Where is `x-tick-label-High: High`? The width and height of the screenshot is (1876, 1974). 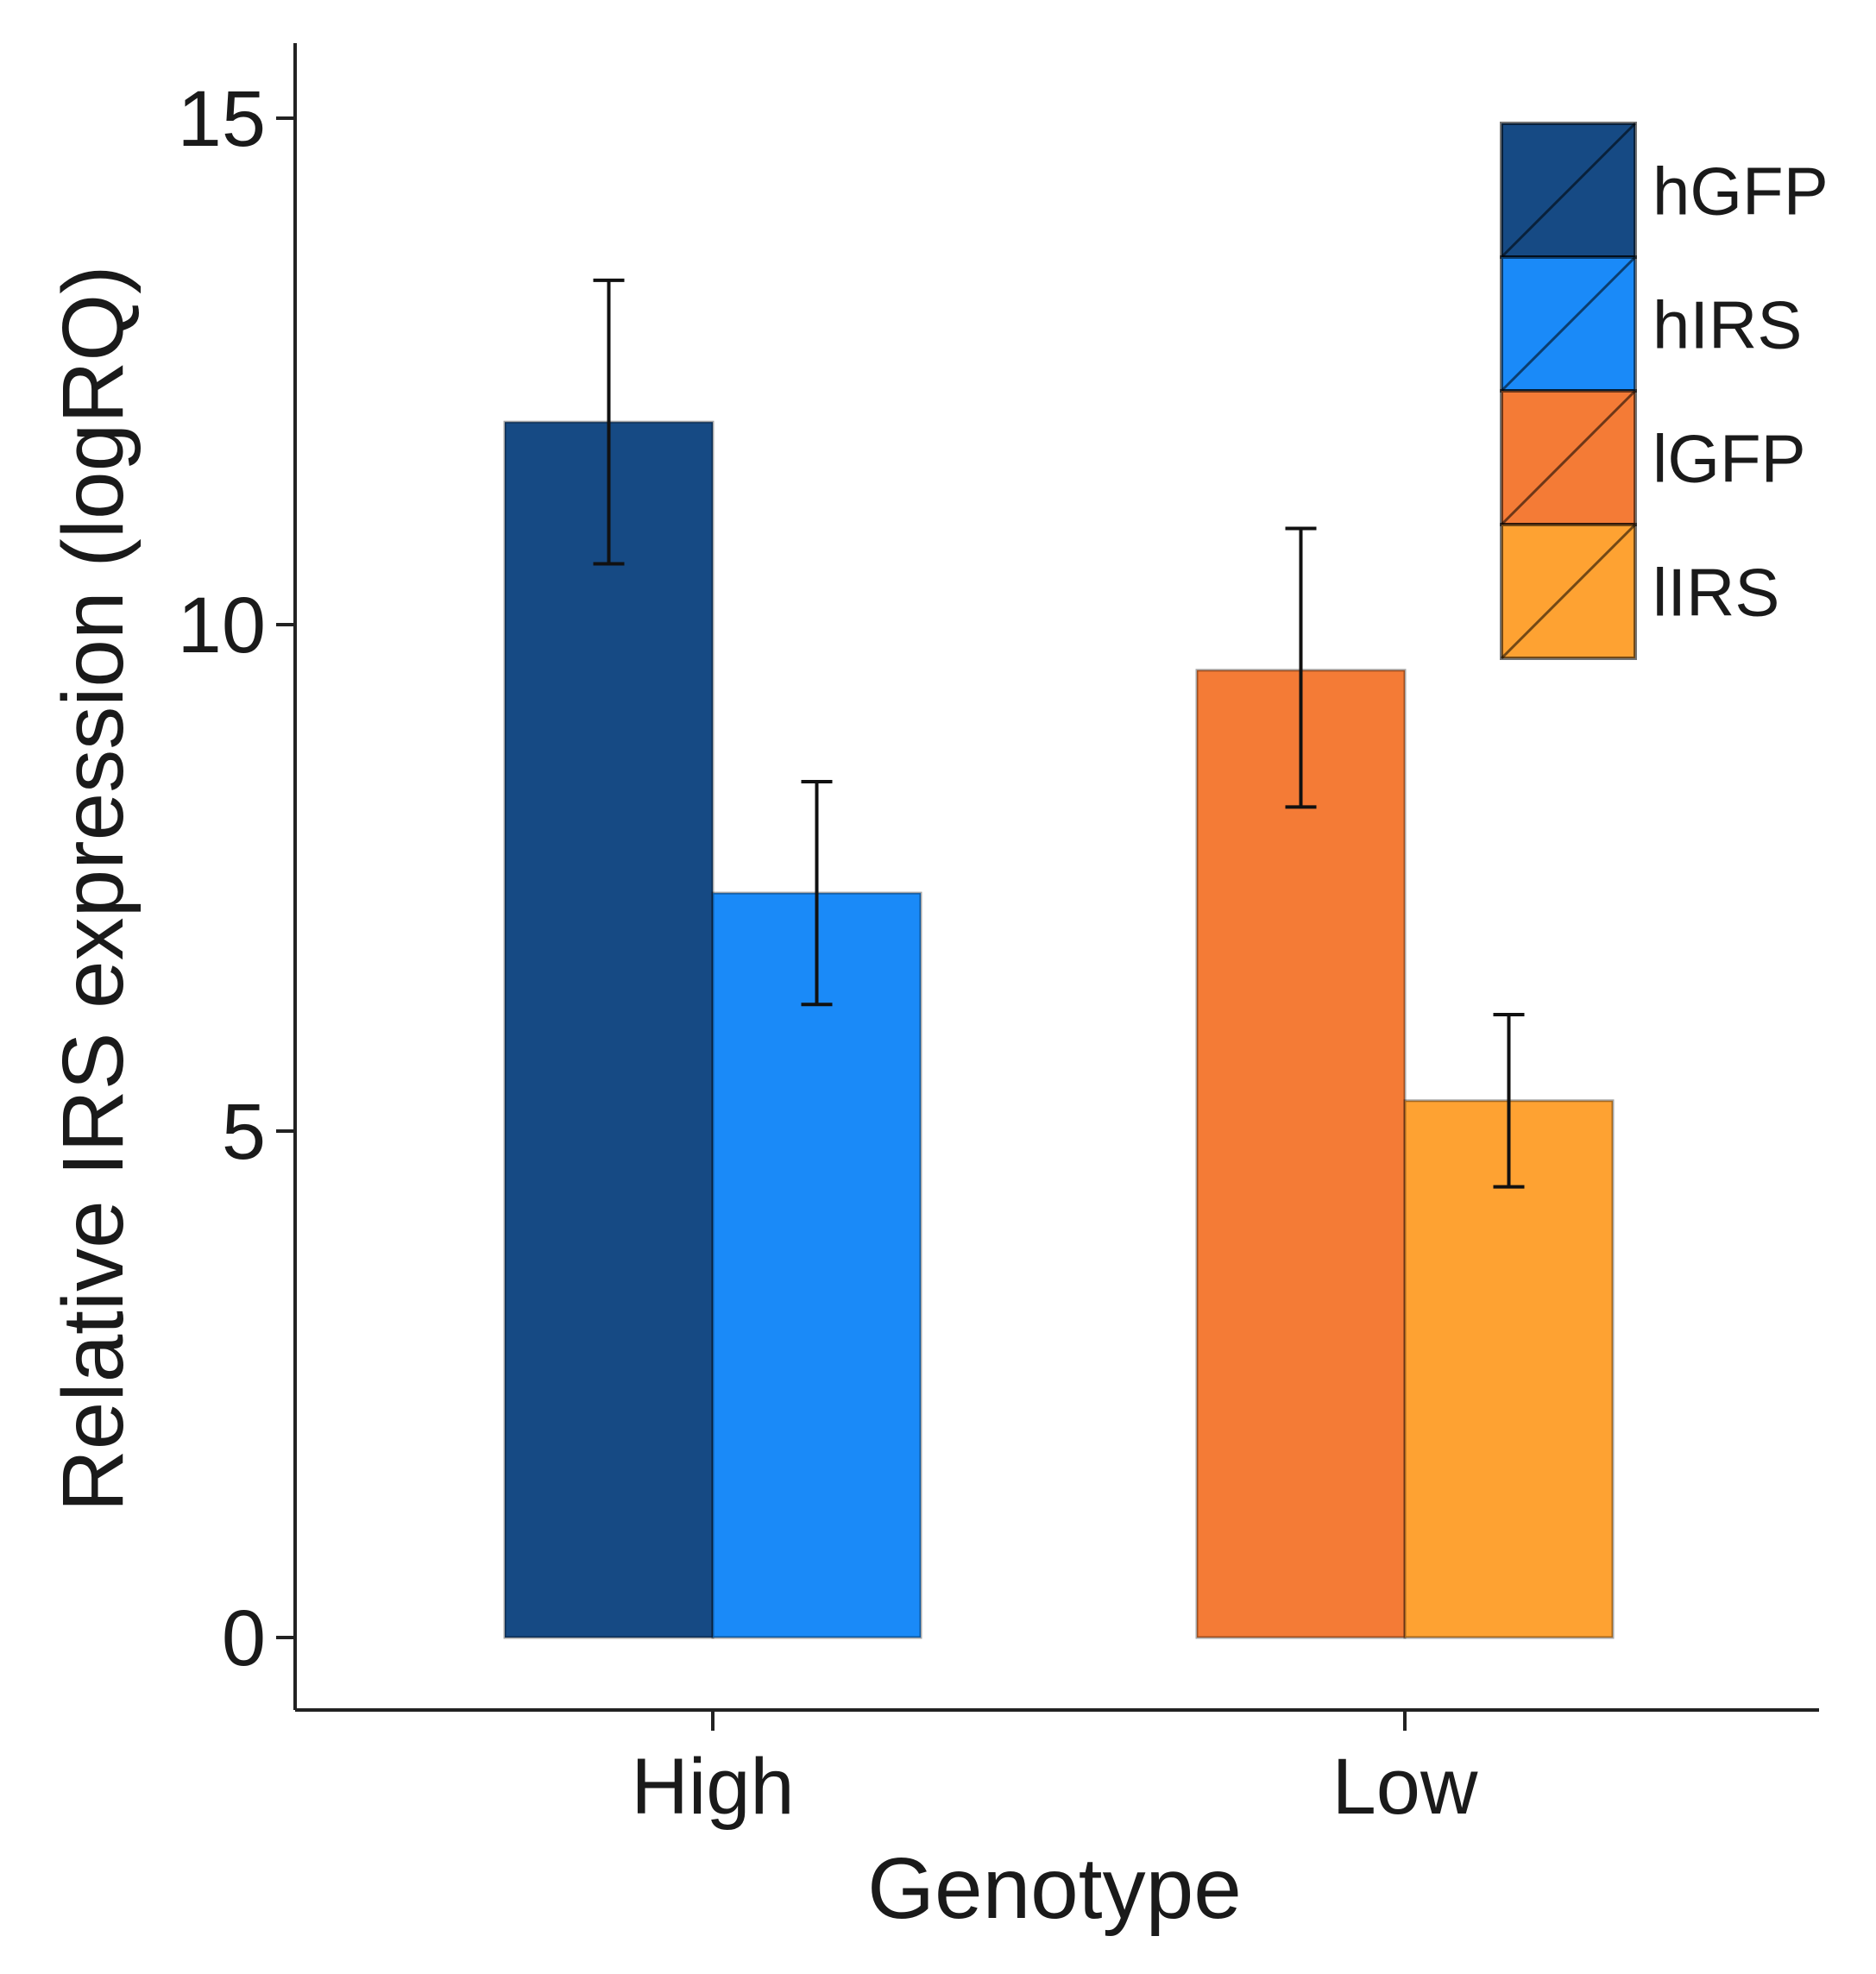 x-tick-label-High: High is located at coordinates (712, 1787).